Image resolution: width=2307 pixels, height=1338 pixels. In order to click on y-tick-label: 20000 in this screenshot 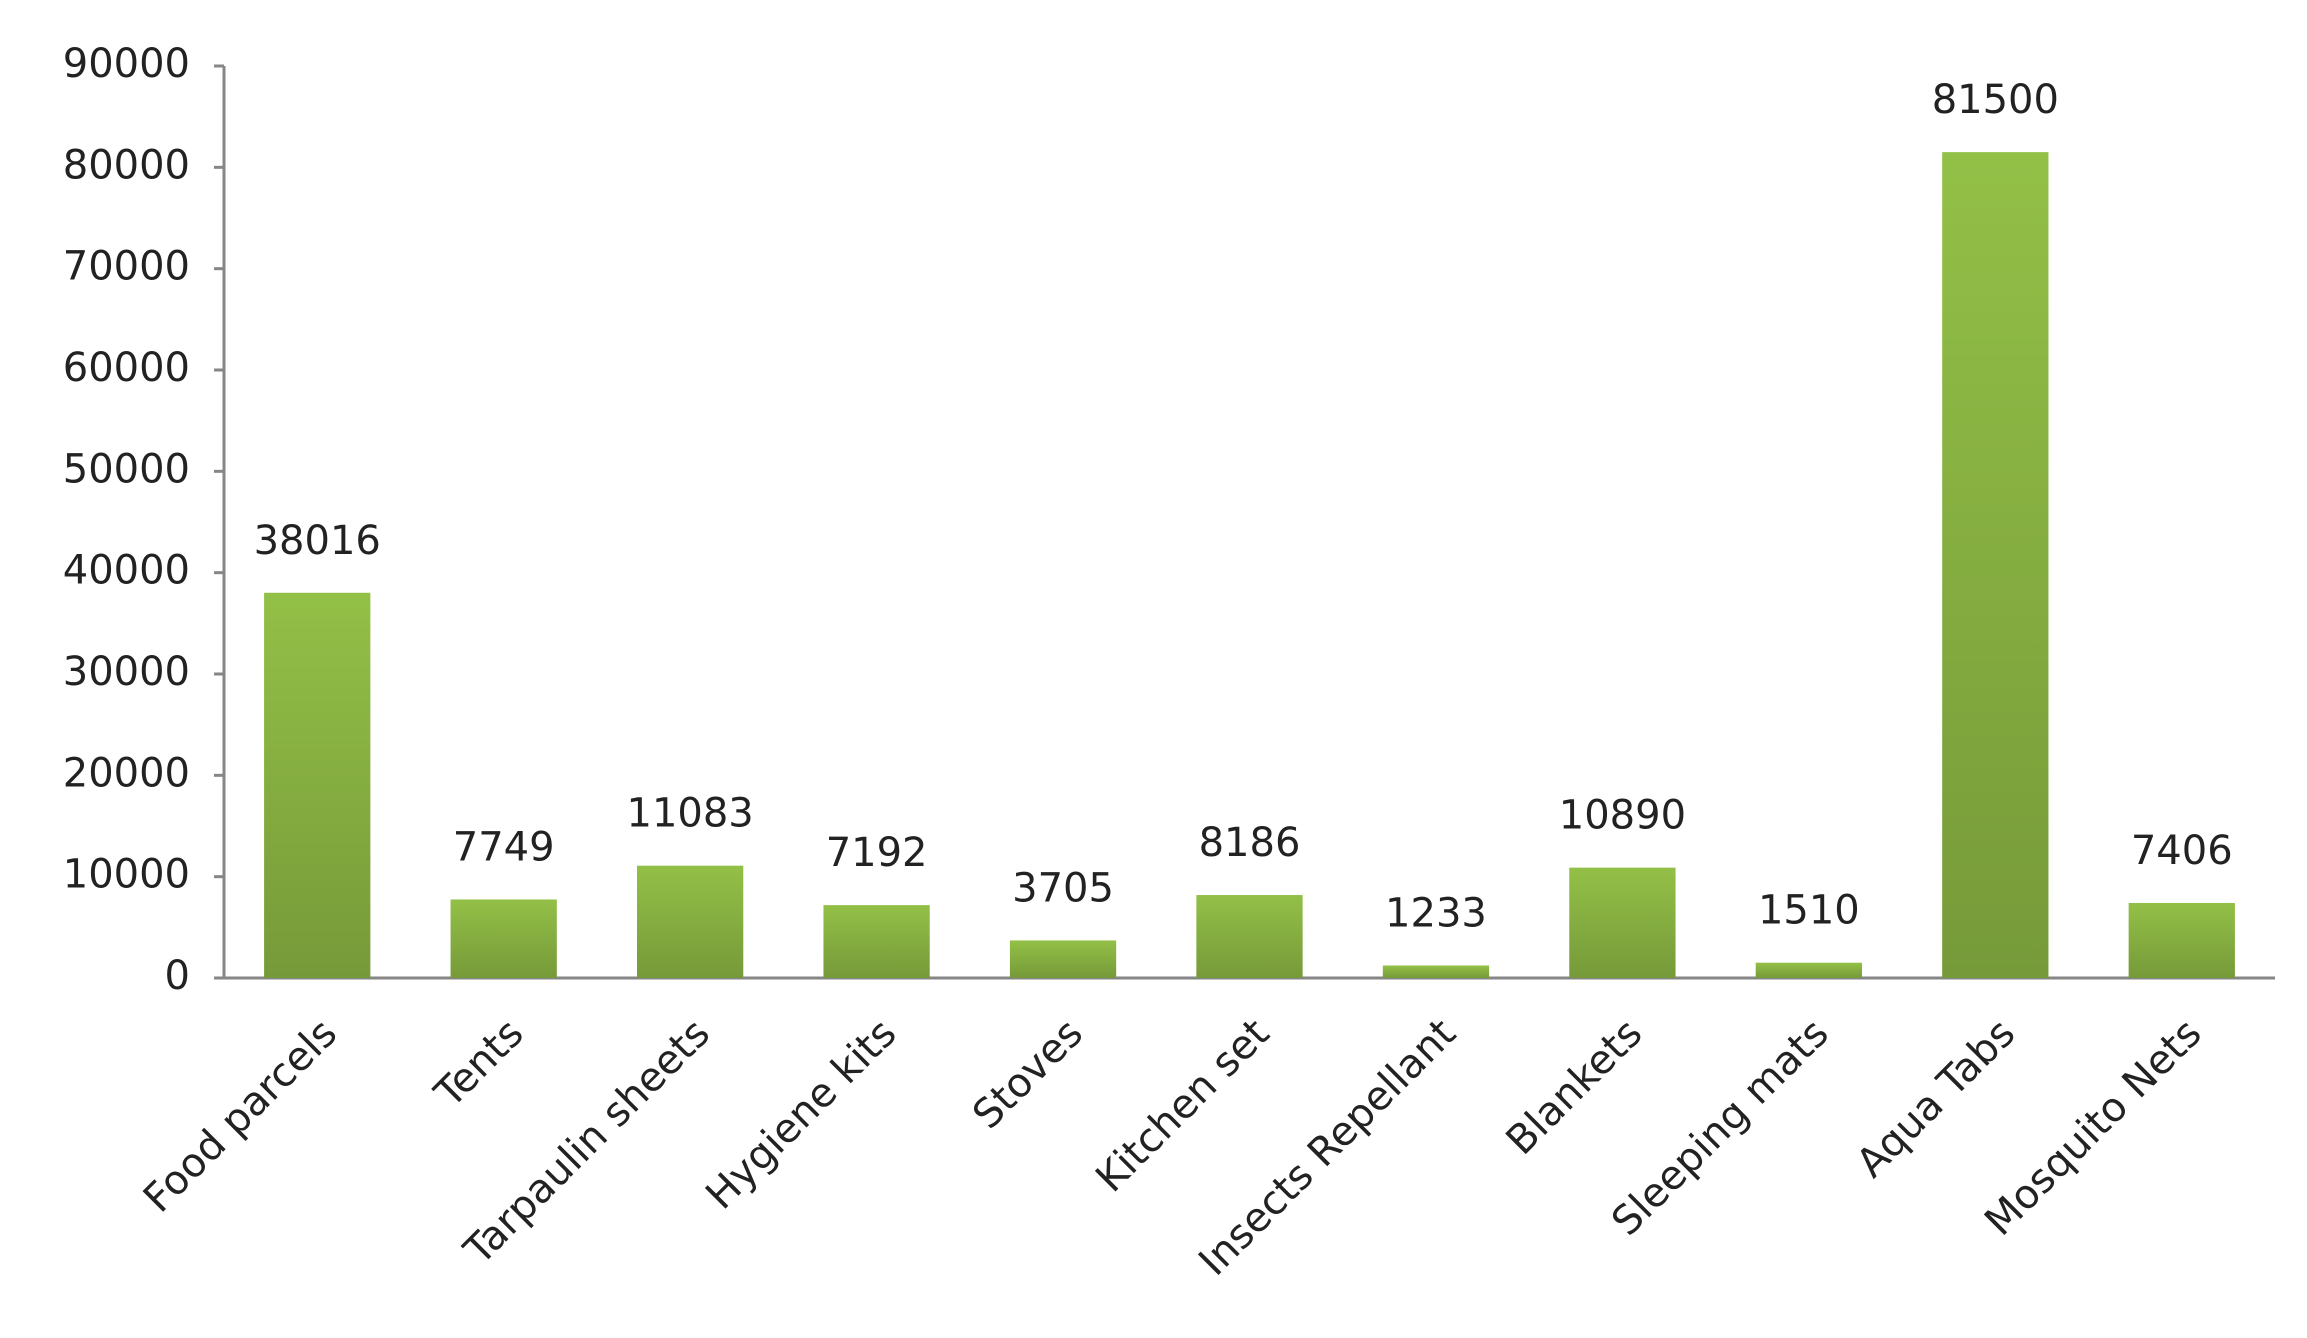, I will do `click(126, 773)`.